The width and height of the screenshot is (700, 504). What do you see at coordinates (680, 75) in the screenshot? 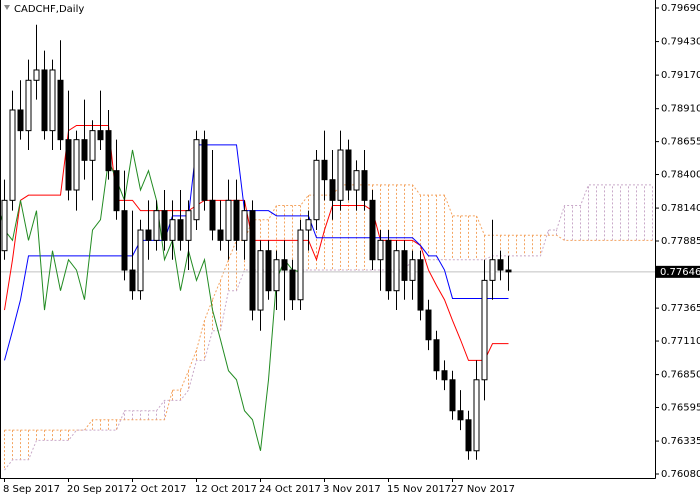
I see `y-tick-label: 0.79170` at bounding box center [680, 75].